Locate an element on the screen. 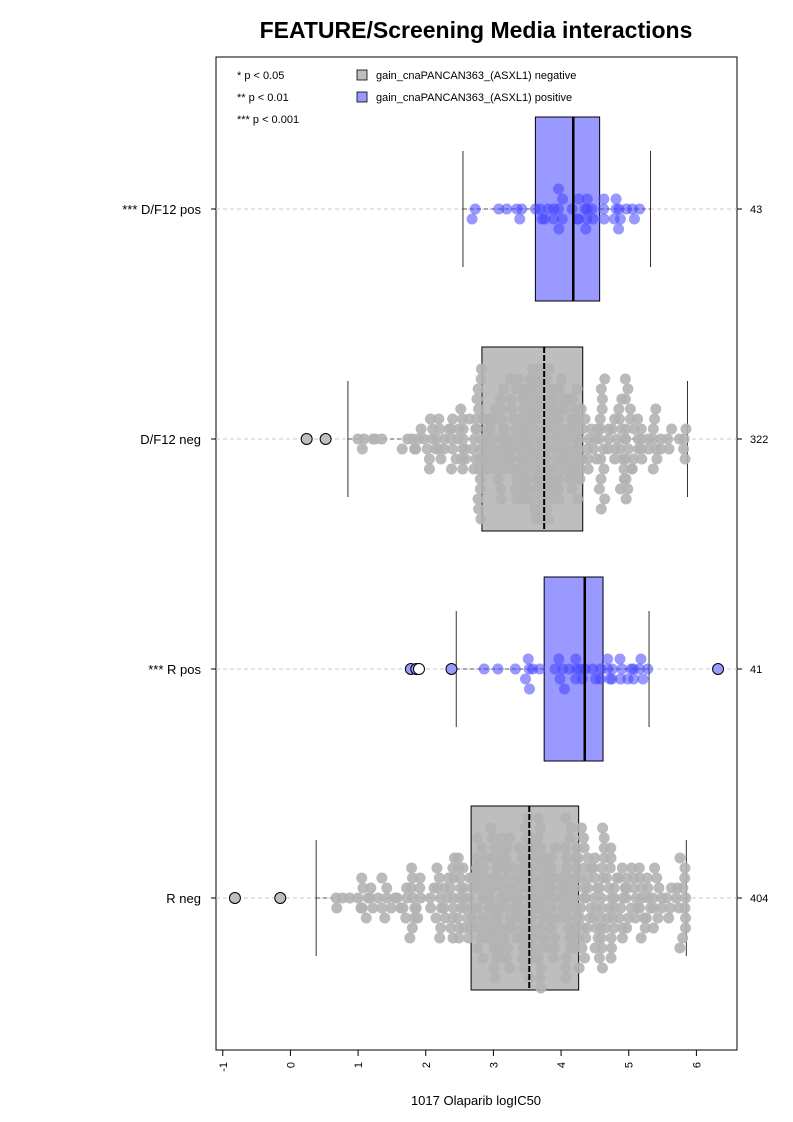 The image size is (793, 1122). legend-significance-text: * p < 0.05 is located at coordinates (260, 76).